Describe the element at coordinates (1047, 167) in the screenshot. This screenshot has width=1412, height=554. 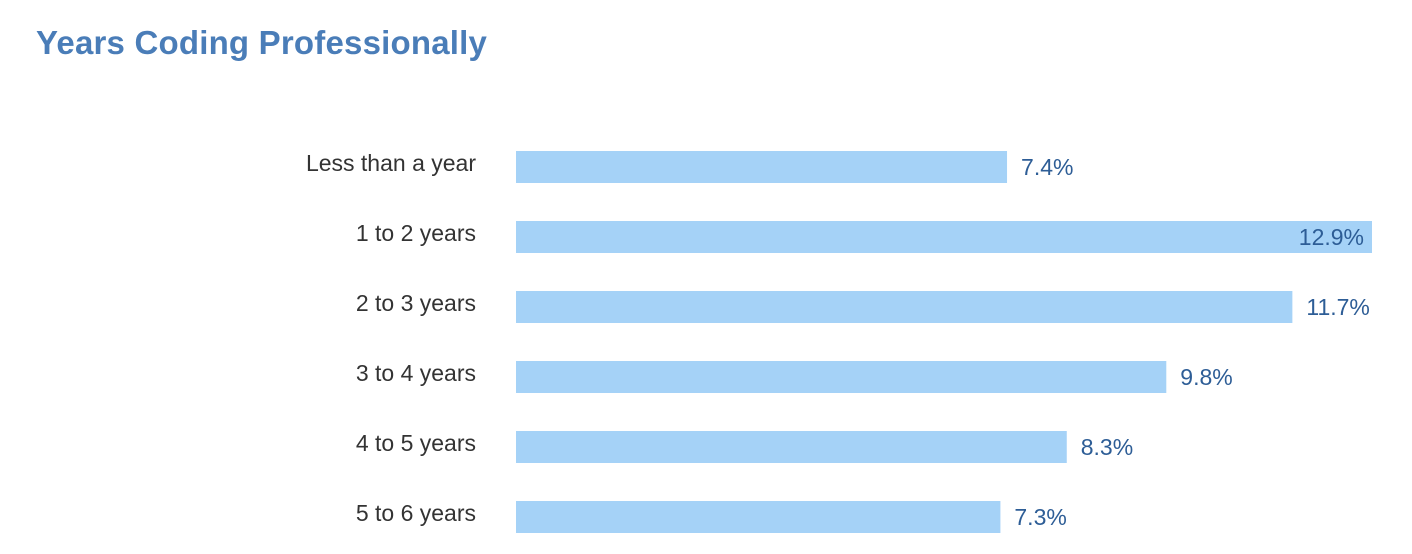
I see `value-label: 7.4%` at that location.